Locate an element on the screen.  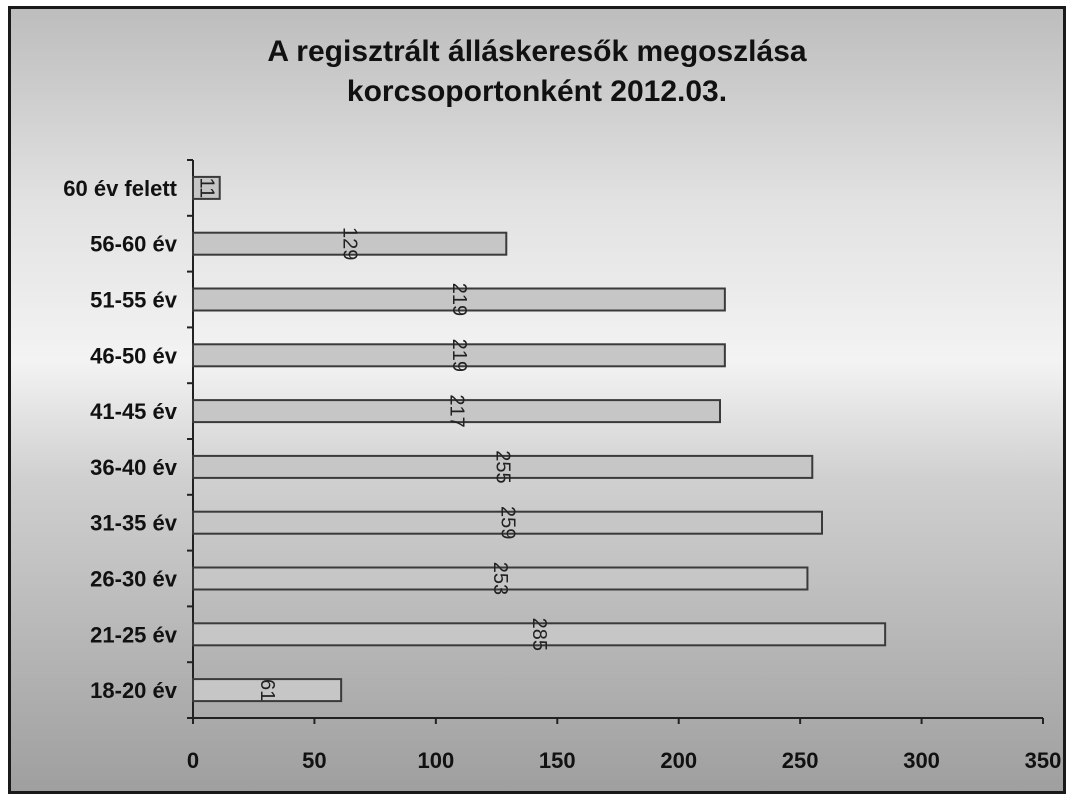
chart-title-line-2: korcsoportonként 2012.03. is located at coordinates (537, 91).